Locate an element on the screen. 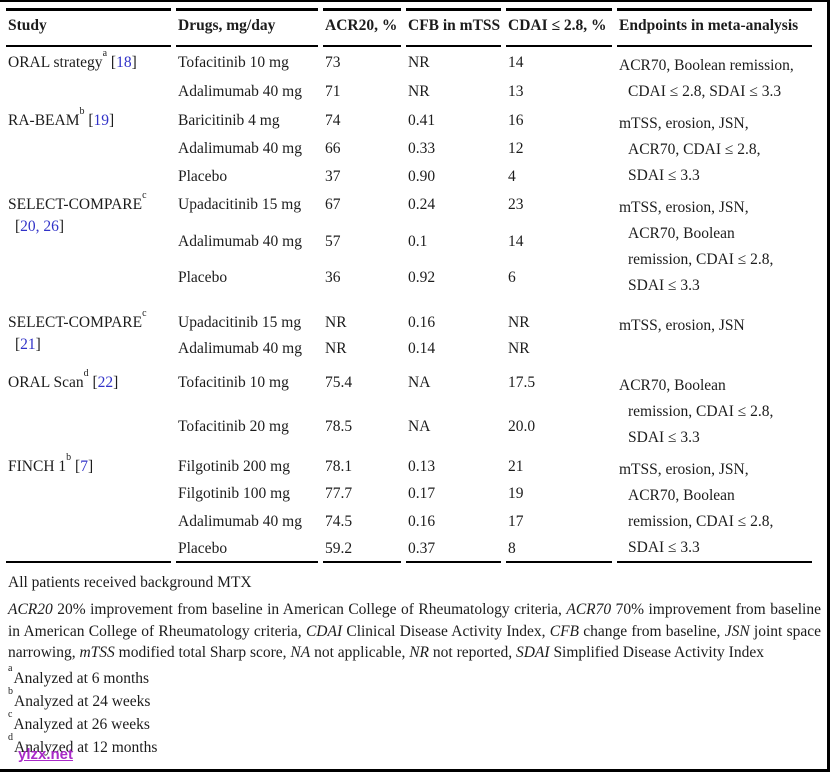 Image resolution: width=830 pixels, height=772 pixels. footnote-text: Analyzed at 24 weeks is located at coordinates (82, 701).